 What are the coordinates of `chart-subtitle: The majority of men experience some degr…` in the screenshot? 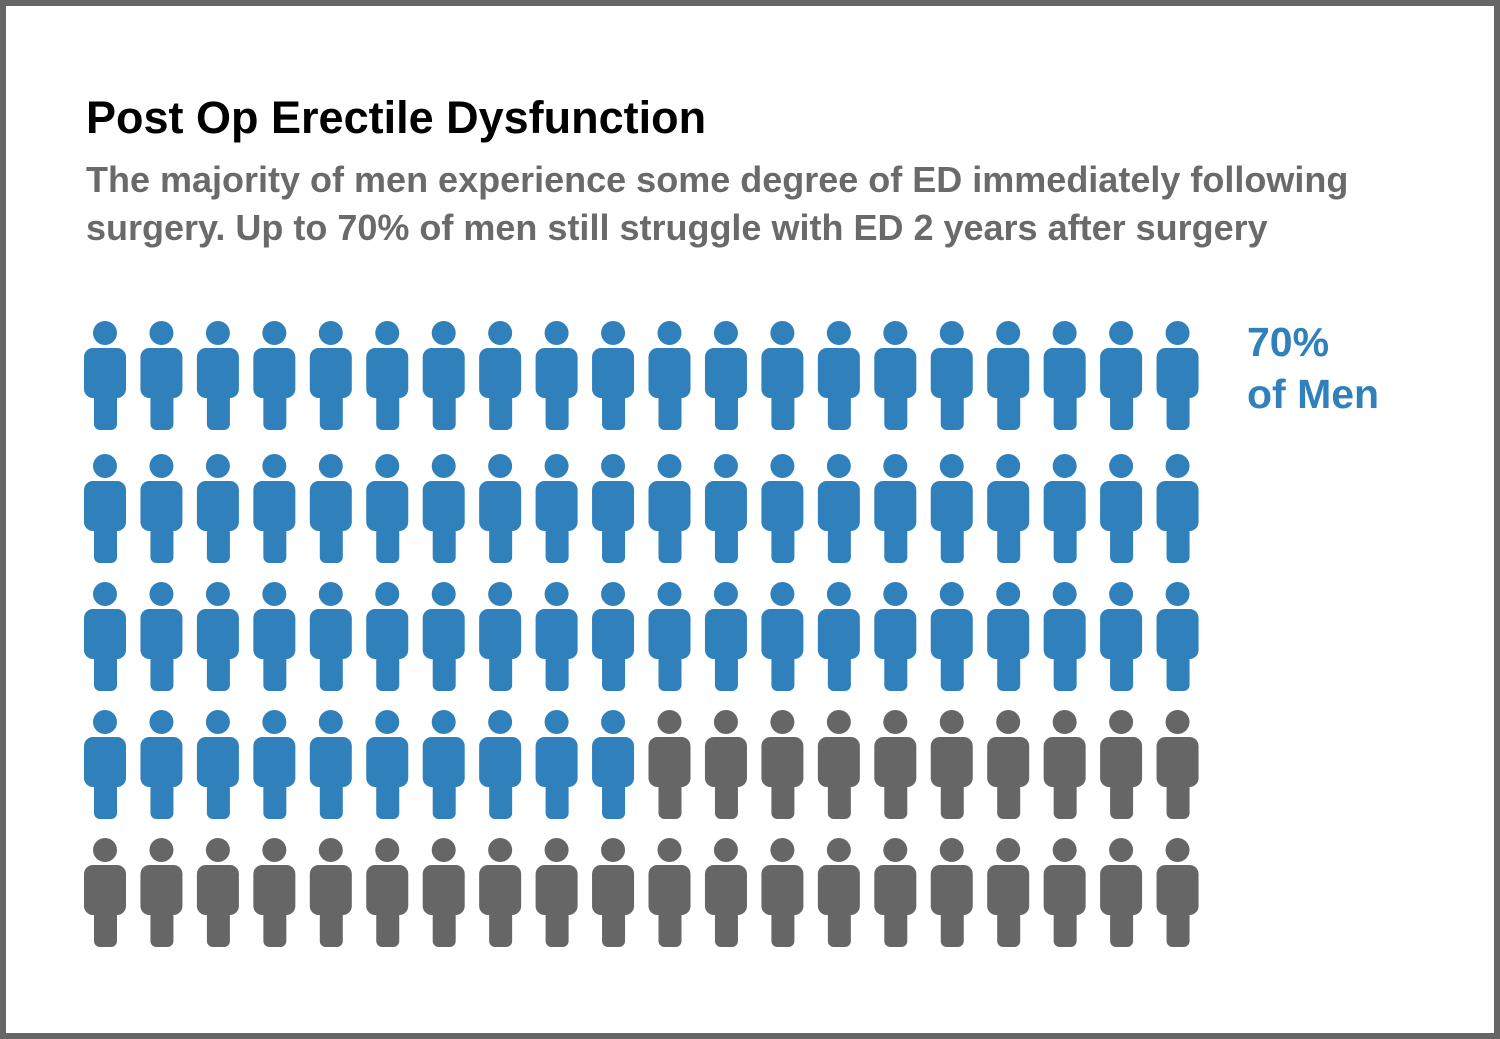 It's located at (717, 203).